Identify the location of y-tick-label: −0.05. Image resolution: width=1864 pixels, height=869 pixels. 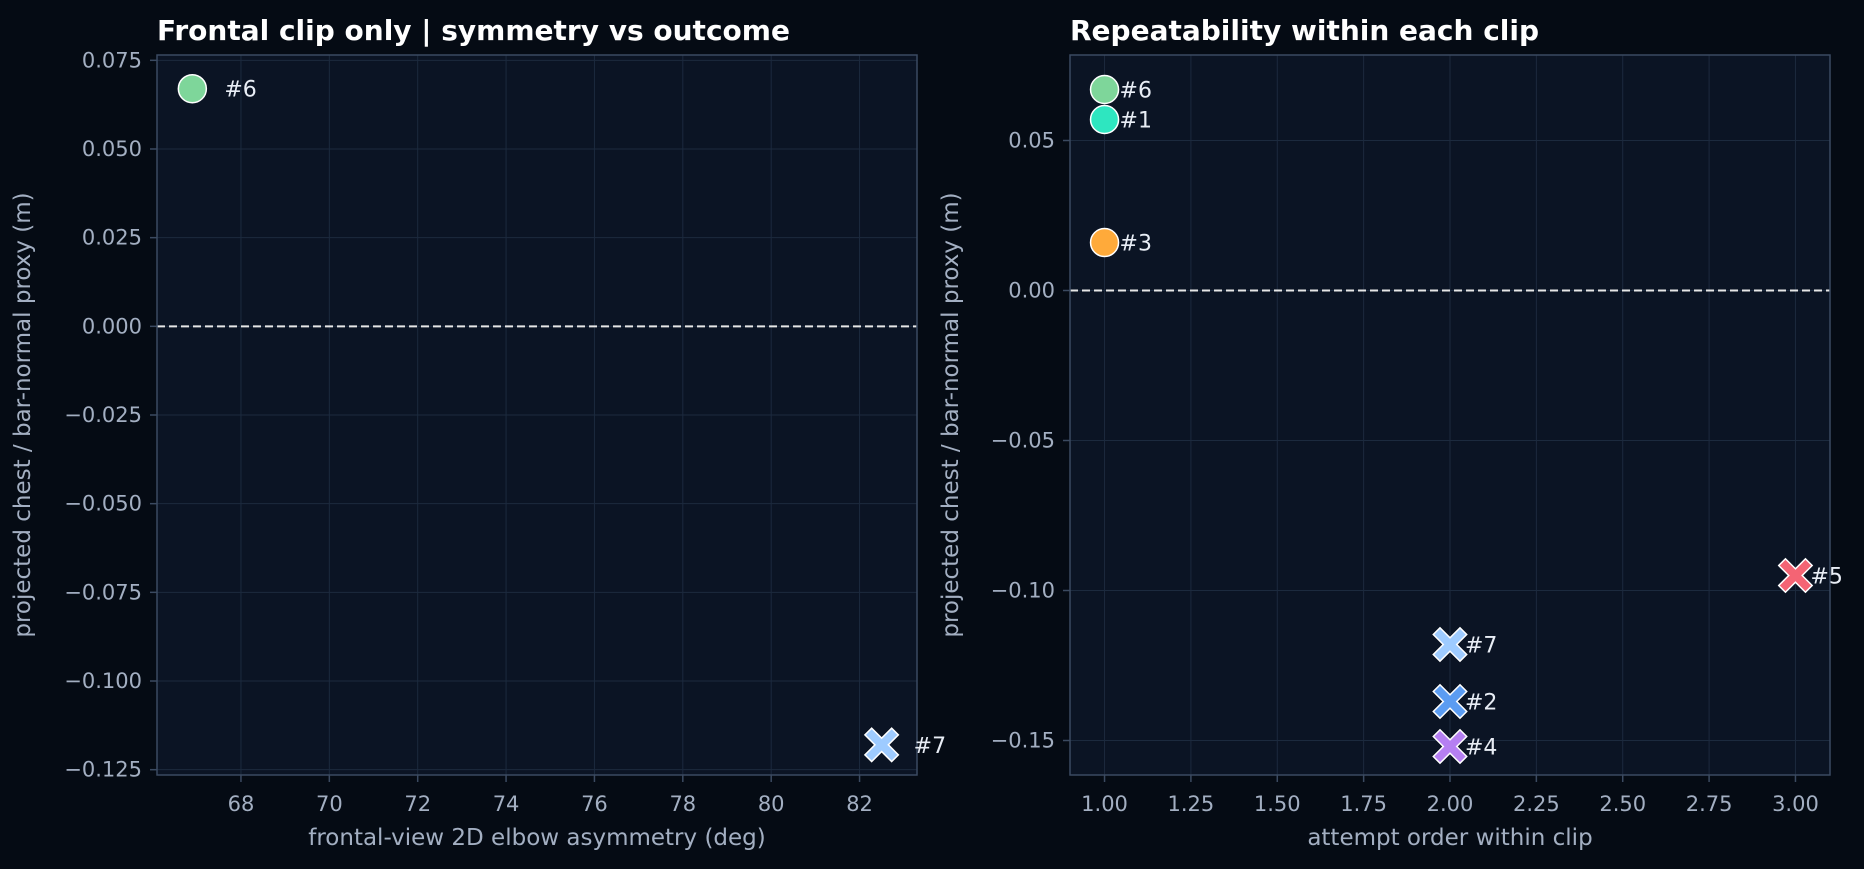
(1023, 441).